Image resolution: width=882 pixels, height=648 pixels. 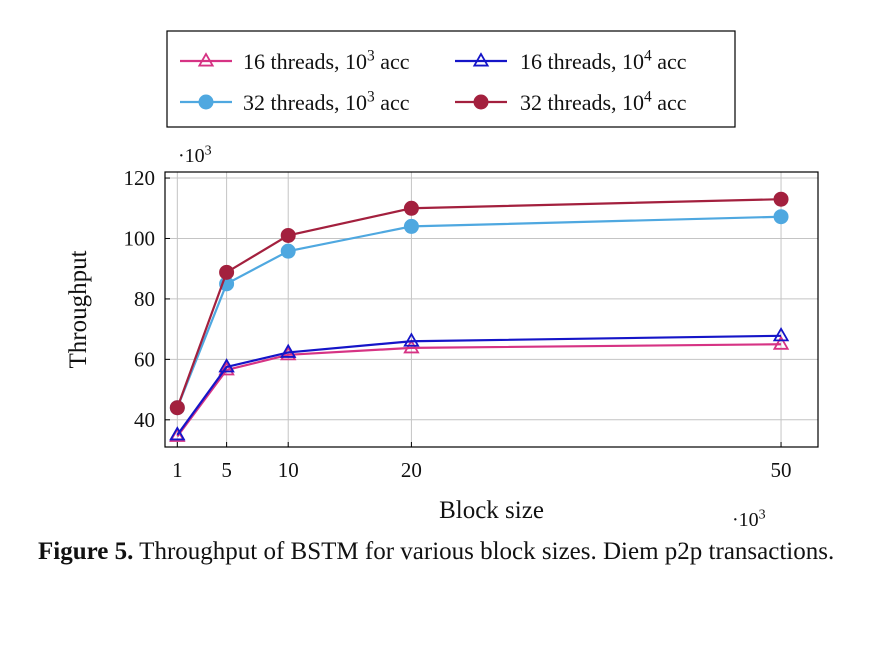 I want to click on y-tick-label: 120, so click(x=140, y=178).